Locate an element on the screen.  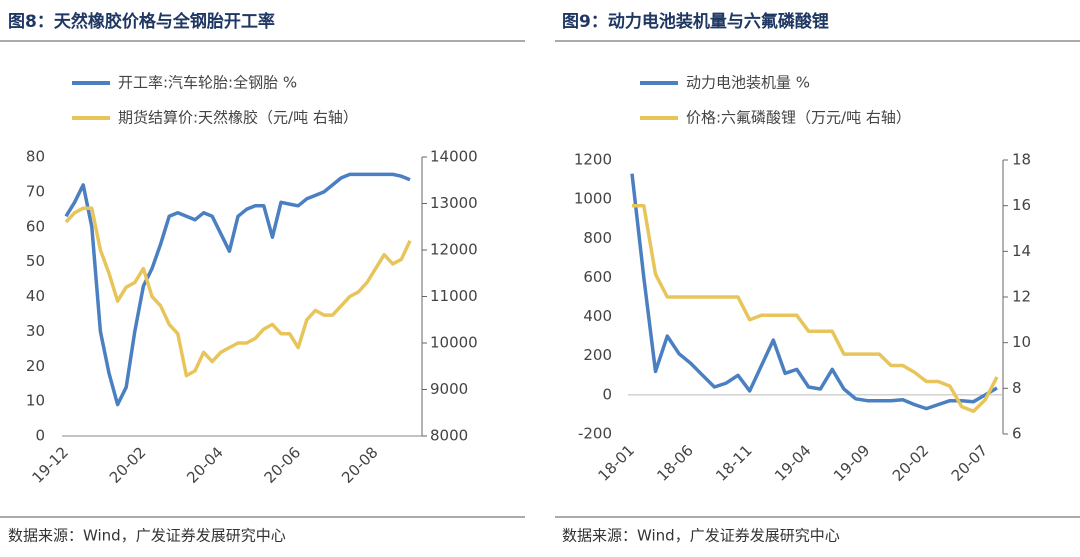
y-tick-label: 40 is located at coordinates (35, 296).